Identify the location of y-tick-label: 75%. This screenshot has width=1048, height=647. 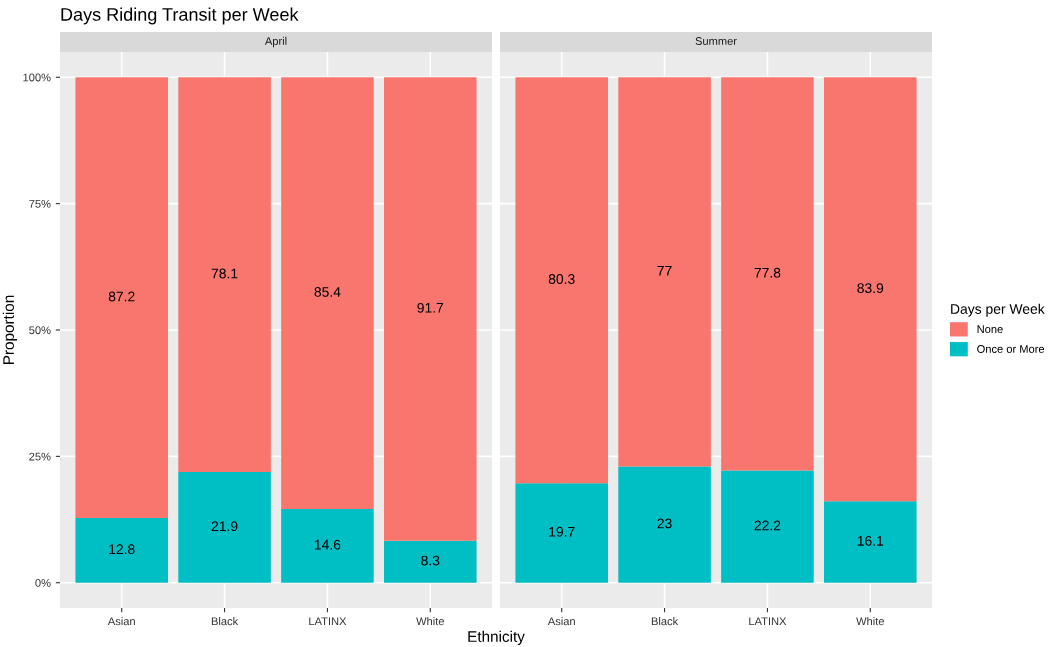
(40, 203).